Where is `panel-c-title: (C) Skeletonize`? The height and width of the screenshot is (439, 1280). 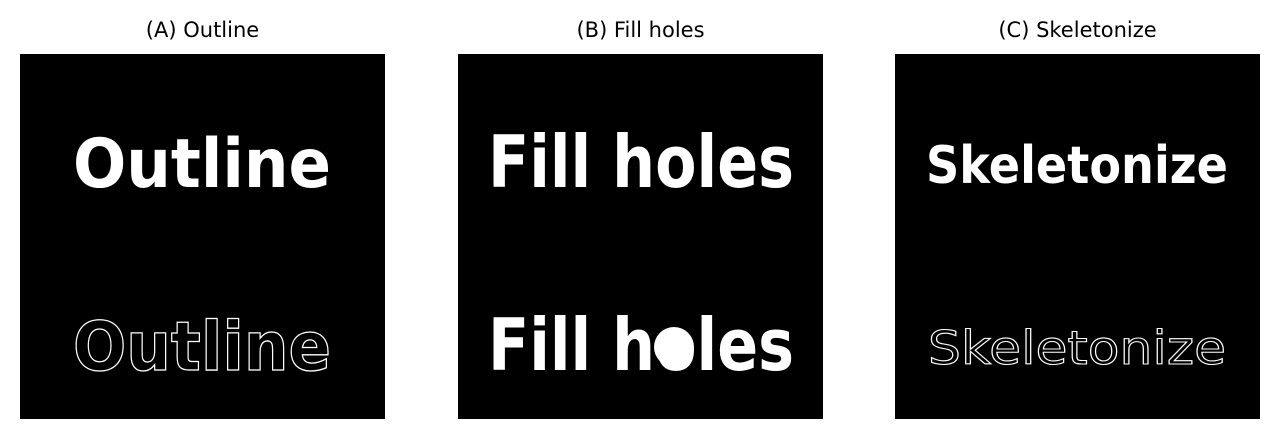
panel-c-title: (C) Skeletonize is located at coordinates (1077, 30).